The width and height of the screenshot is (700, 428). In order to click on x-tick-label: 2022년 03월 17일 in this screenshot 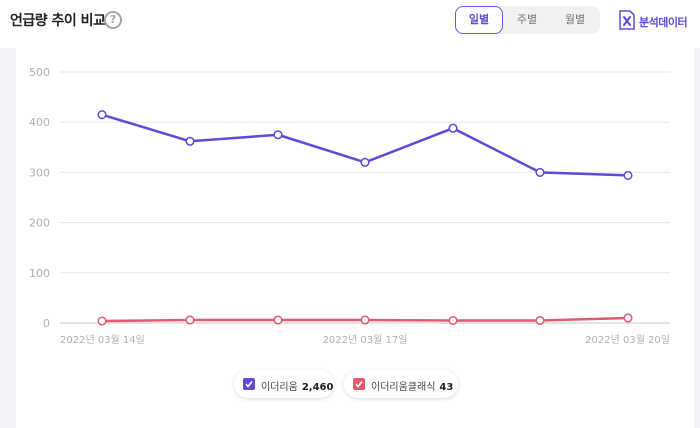, I will do `click(365, 340)`.